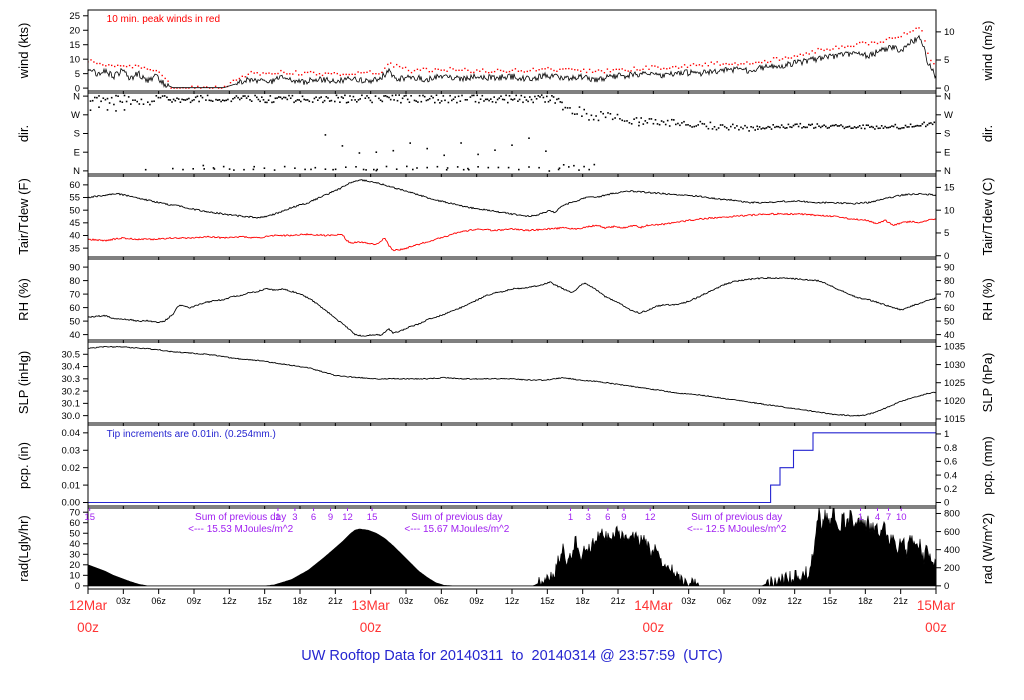 The height and width of the screenshot is (700, 1024). I want to click on rh-right-axis-label: RH (%), so click(987, 299).